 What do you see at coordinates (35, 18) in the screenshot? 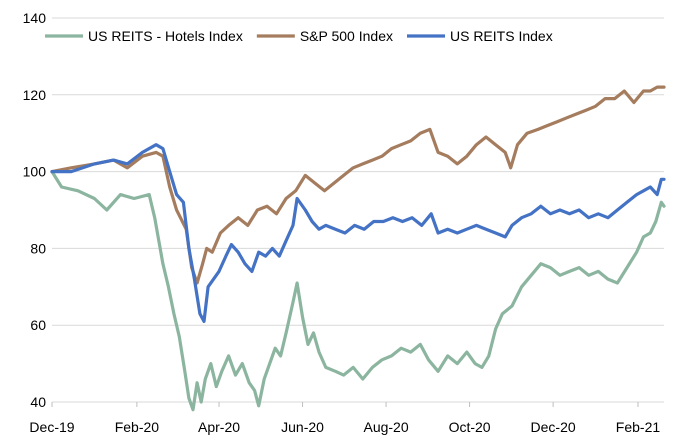
I see `y-tick-label: 140` at bounding box center [35, 18].